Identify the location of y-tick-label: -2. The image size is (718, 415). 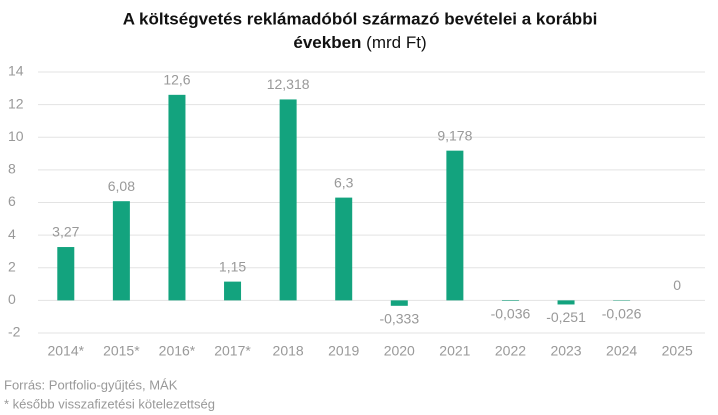
(14, 332).